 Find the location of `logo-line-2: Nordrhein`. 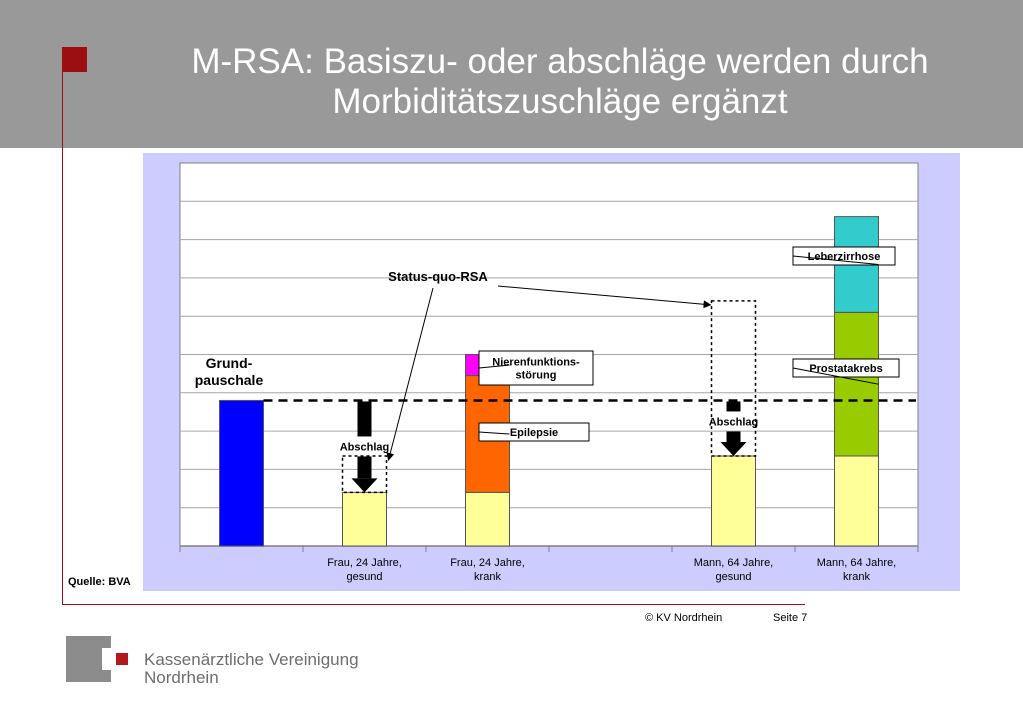

logo-line-2: Nordrhein is located at coordinates (181, 677).